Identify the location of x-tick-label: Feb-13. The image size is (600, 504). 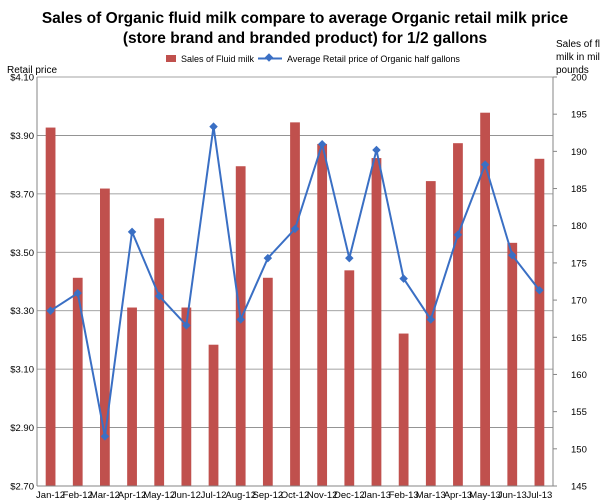
(404, 495).